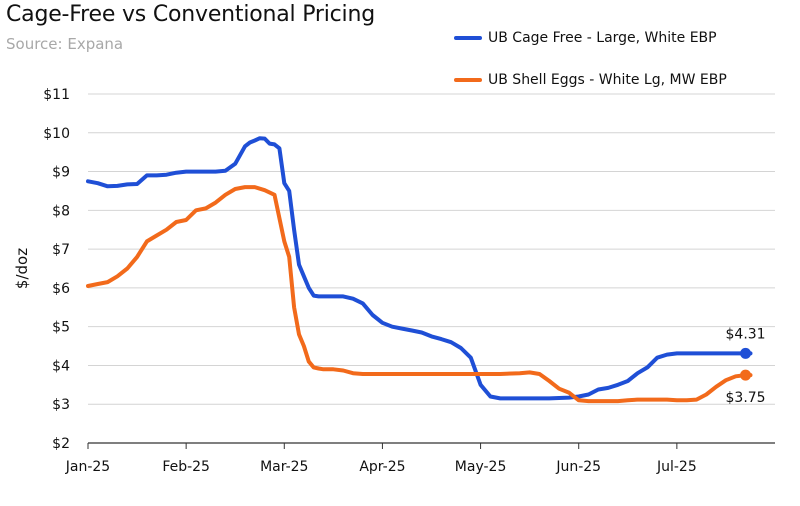 This screenshot has height=506, width=800. Describe the element at coordinates (61, 250) in the screenshot. I see `y-tick-label: $7` at that location.